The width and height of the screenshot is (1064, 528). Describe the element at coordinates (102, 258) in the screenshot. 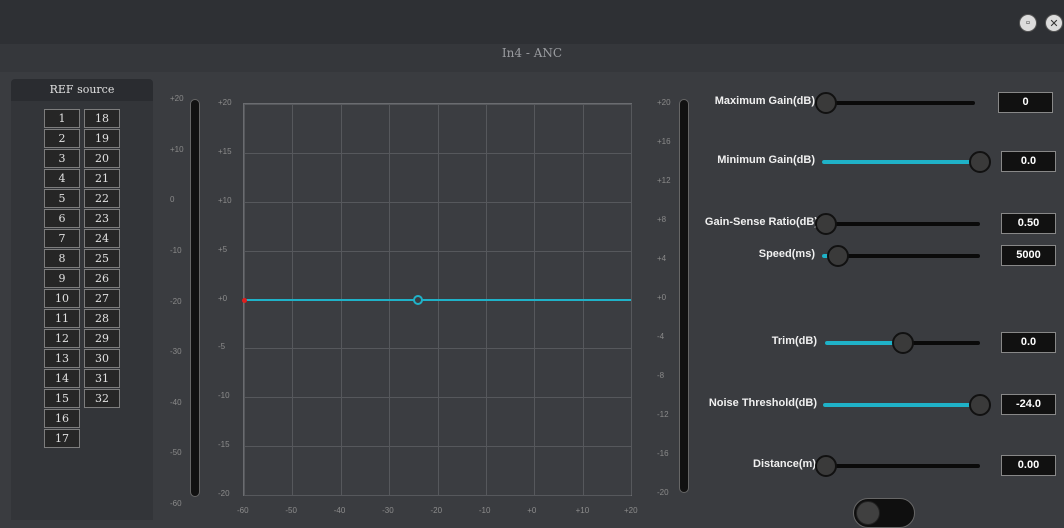

I see `ref-source-channel-25: 25` at that location.